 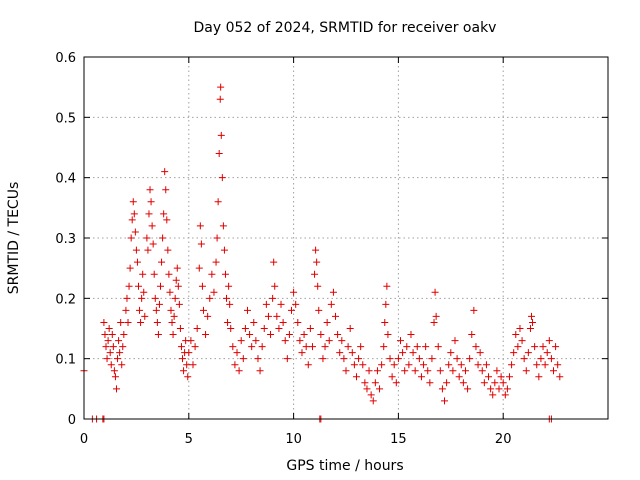 I want to click on x-tick-label: 10, so click(x=293, y=439).